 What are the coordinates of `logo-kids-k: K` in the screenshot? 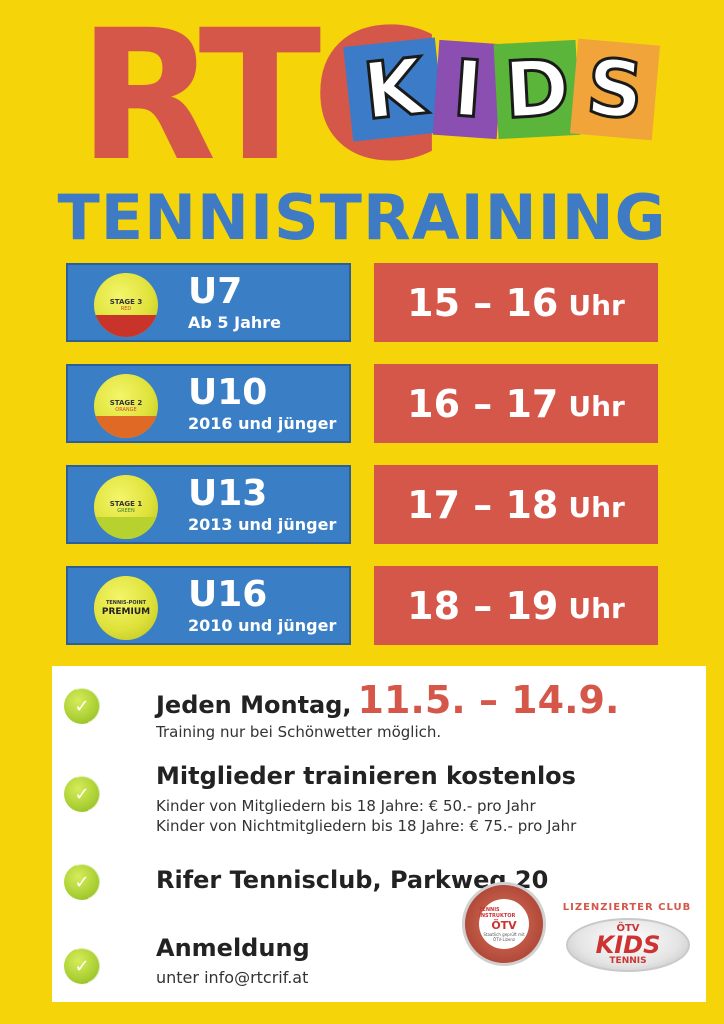 It's located at (394, 89).